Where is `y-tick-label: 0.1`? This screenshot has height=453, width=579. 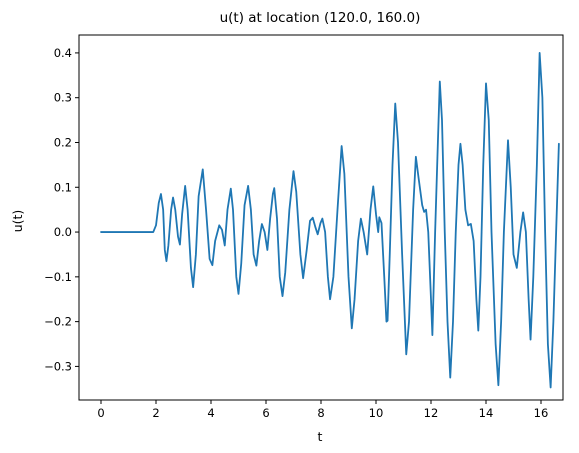 y-tick-label: 0.1 is located at coordinates (63, 187).